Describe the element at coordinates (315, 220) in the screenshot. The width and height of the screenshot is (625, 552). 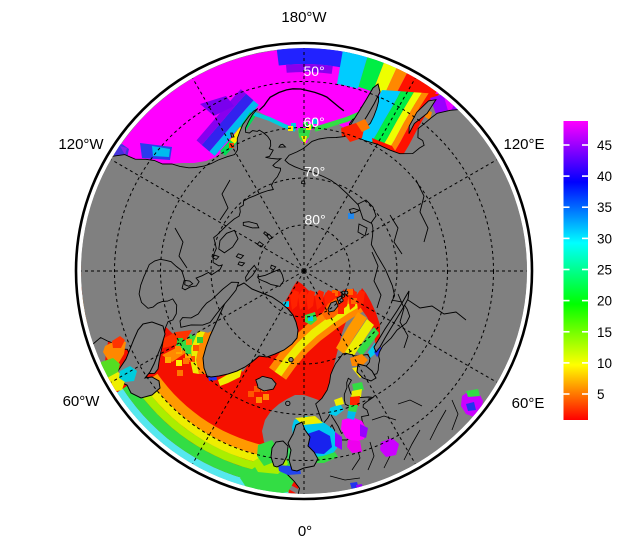
I see `svg-text: 80°` at that location.